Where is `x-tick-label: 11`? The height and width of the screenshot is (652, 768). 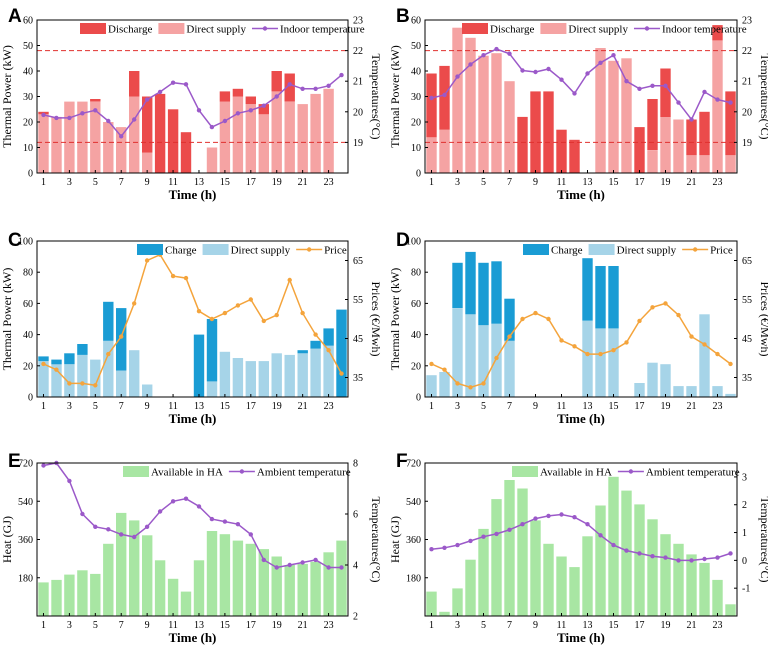 x-tick-label: 11 is located at coordinates (562, 182).